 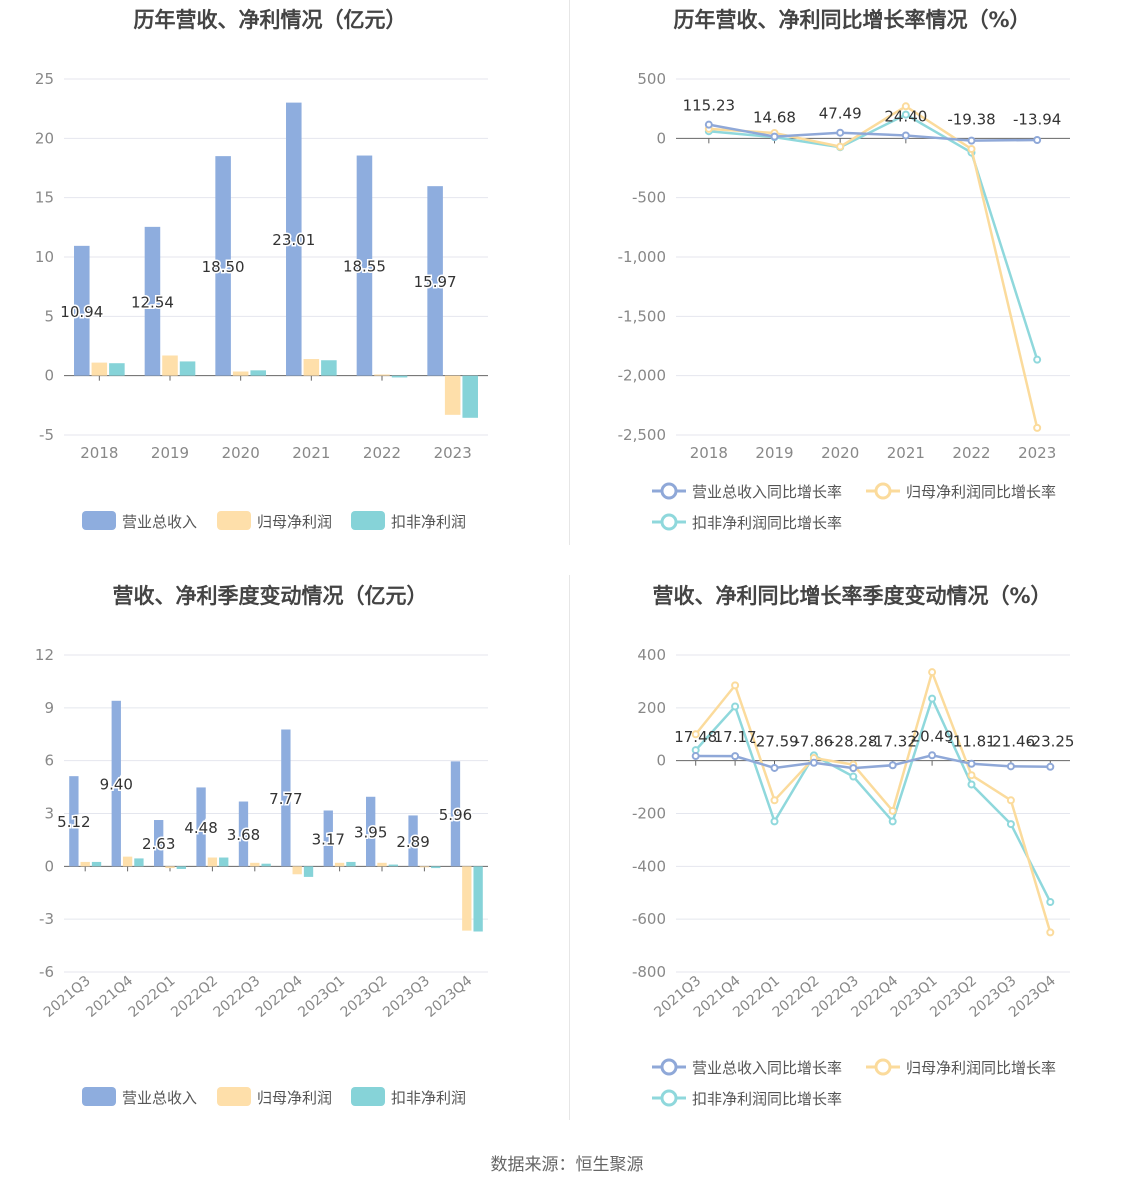 I want to click on legend-label: 营业总收入, so click(x=159, y=522).